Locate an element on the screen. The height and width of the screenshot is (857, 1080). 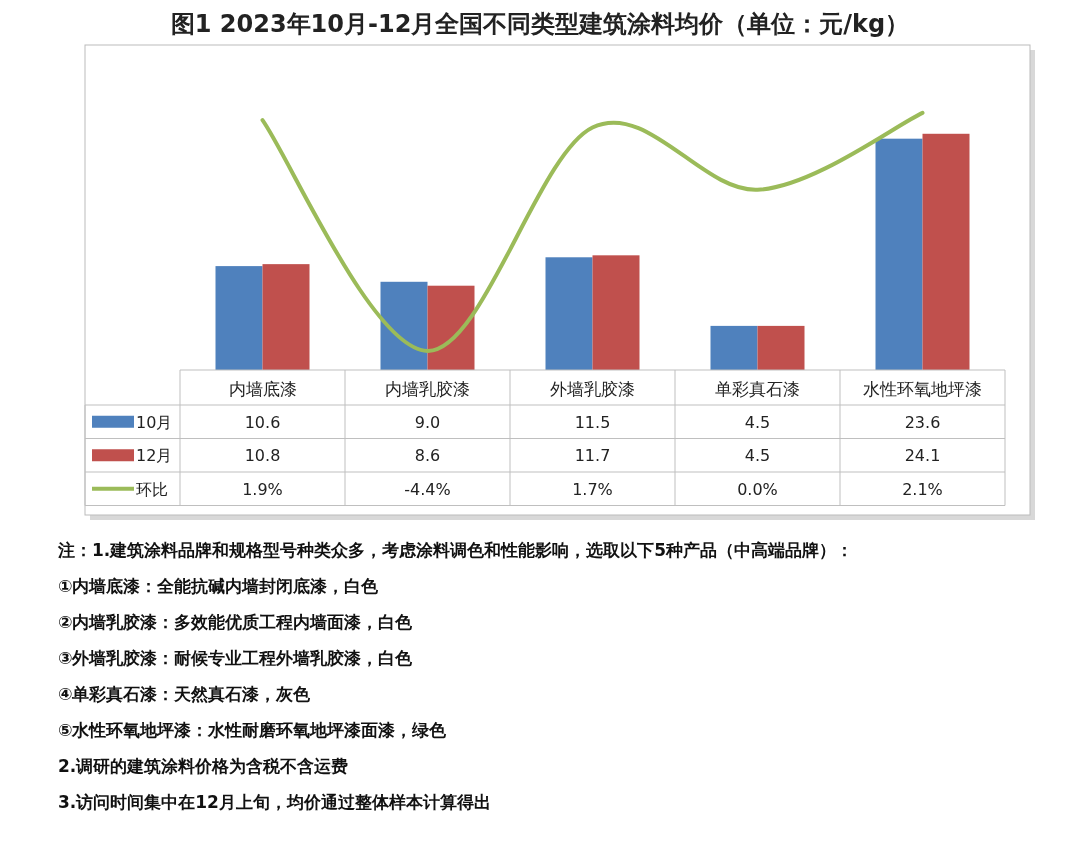
text: ⑤水性环氧地坪漆：水性耐磨环氧地坪漆面漆，绿色 is located at coordinates (253, 730).